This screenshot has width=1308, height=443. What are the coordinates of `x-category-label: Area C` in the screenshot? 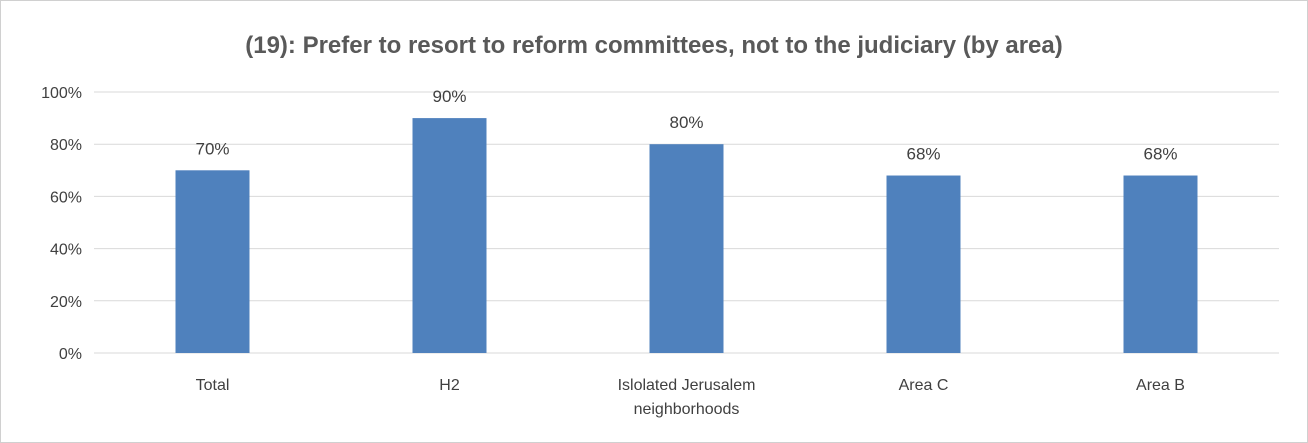 It's located at (924, 385).